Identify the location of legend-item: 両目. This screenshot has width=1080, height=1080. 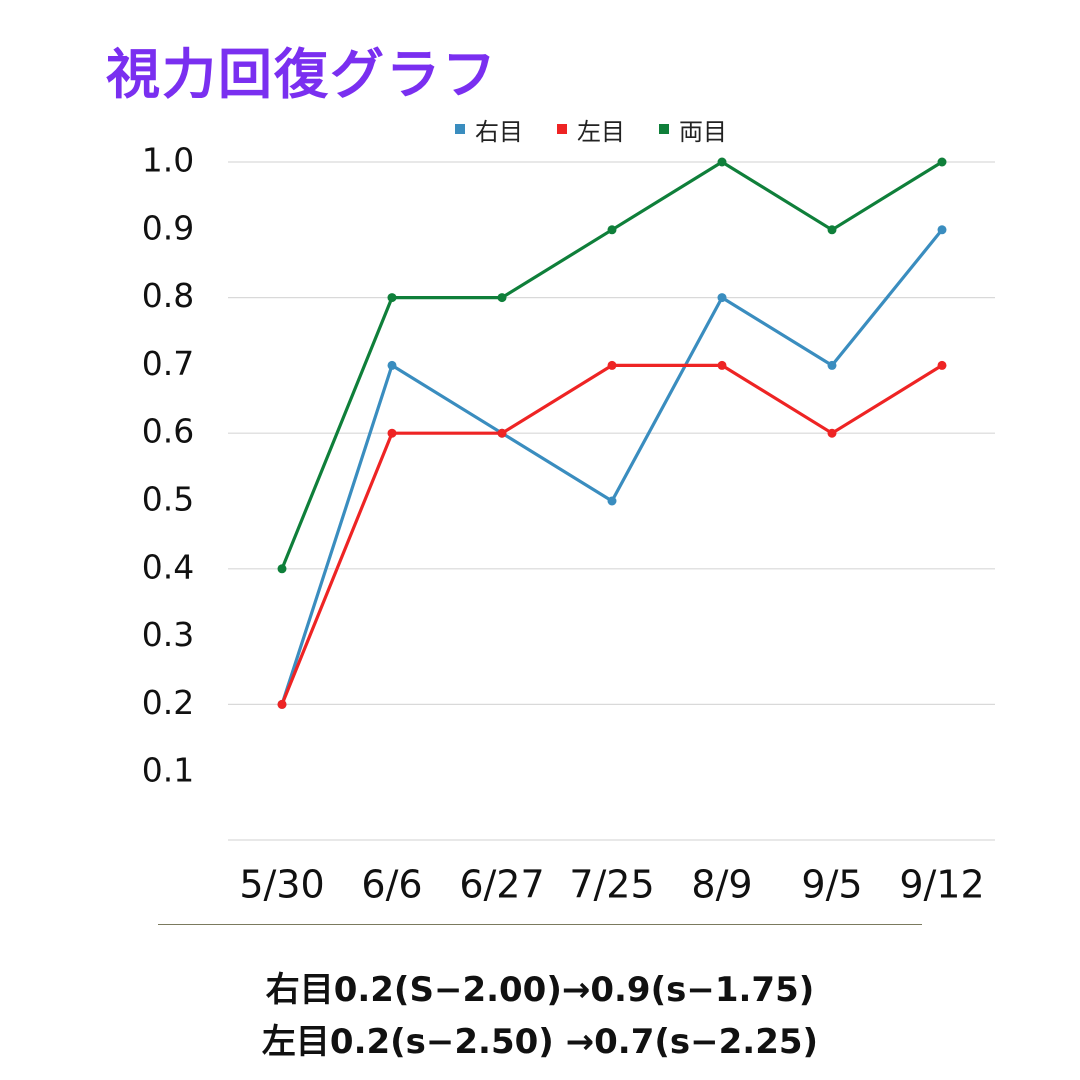
(693, 129).